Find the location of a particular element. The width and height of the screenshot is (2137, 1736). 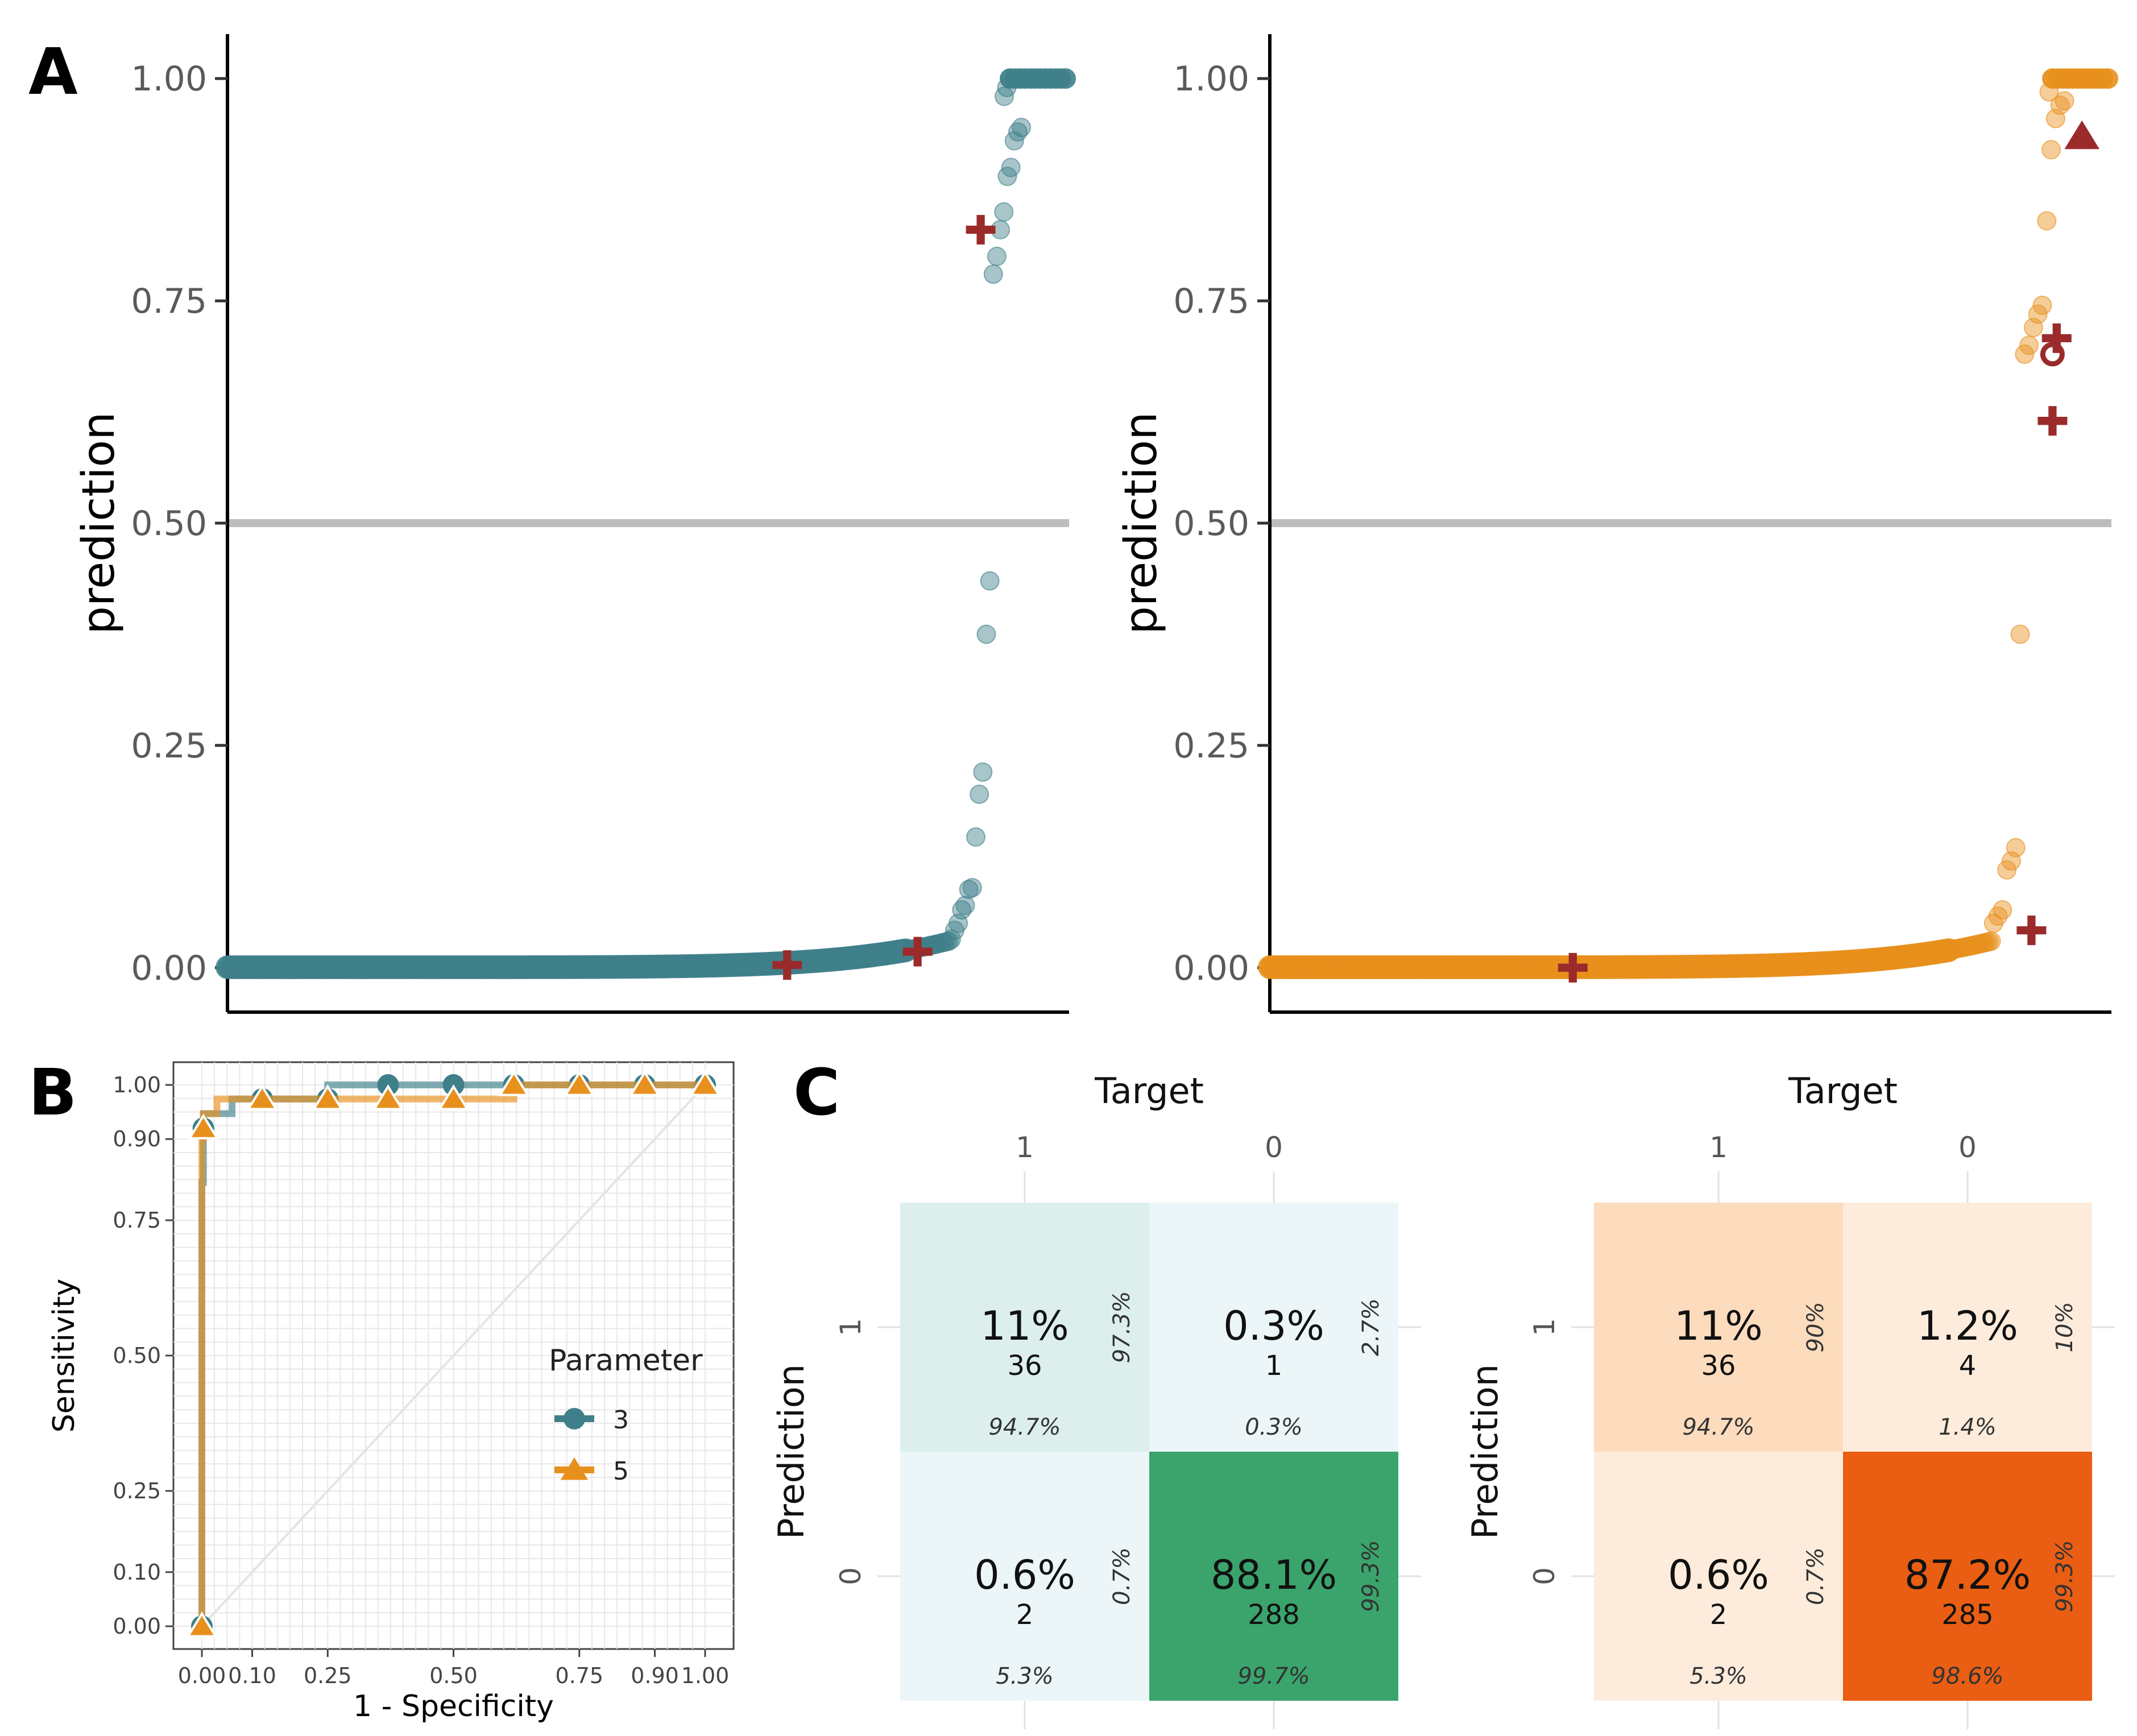

panel-label-a: A is located at coordinates (53, 72).